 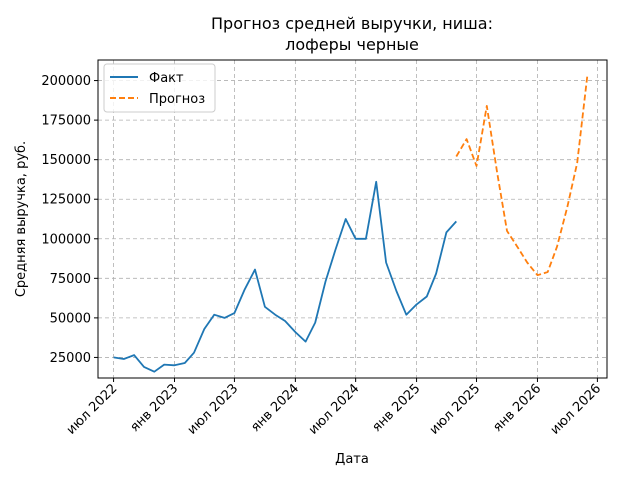 I want to click on y-tick-label: 25000, so click(x=70, y=358).